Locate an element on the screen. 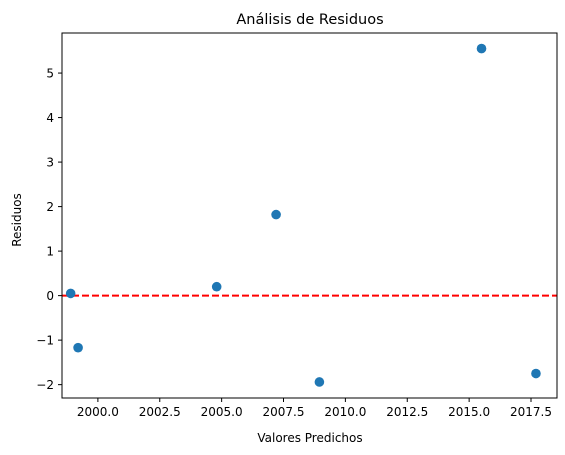 This screenshot has width=565, height=455. x-tick-label: 2012.5 is located at coordinates (407, 412).